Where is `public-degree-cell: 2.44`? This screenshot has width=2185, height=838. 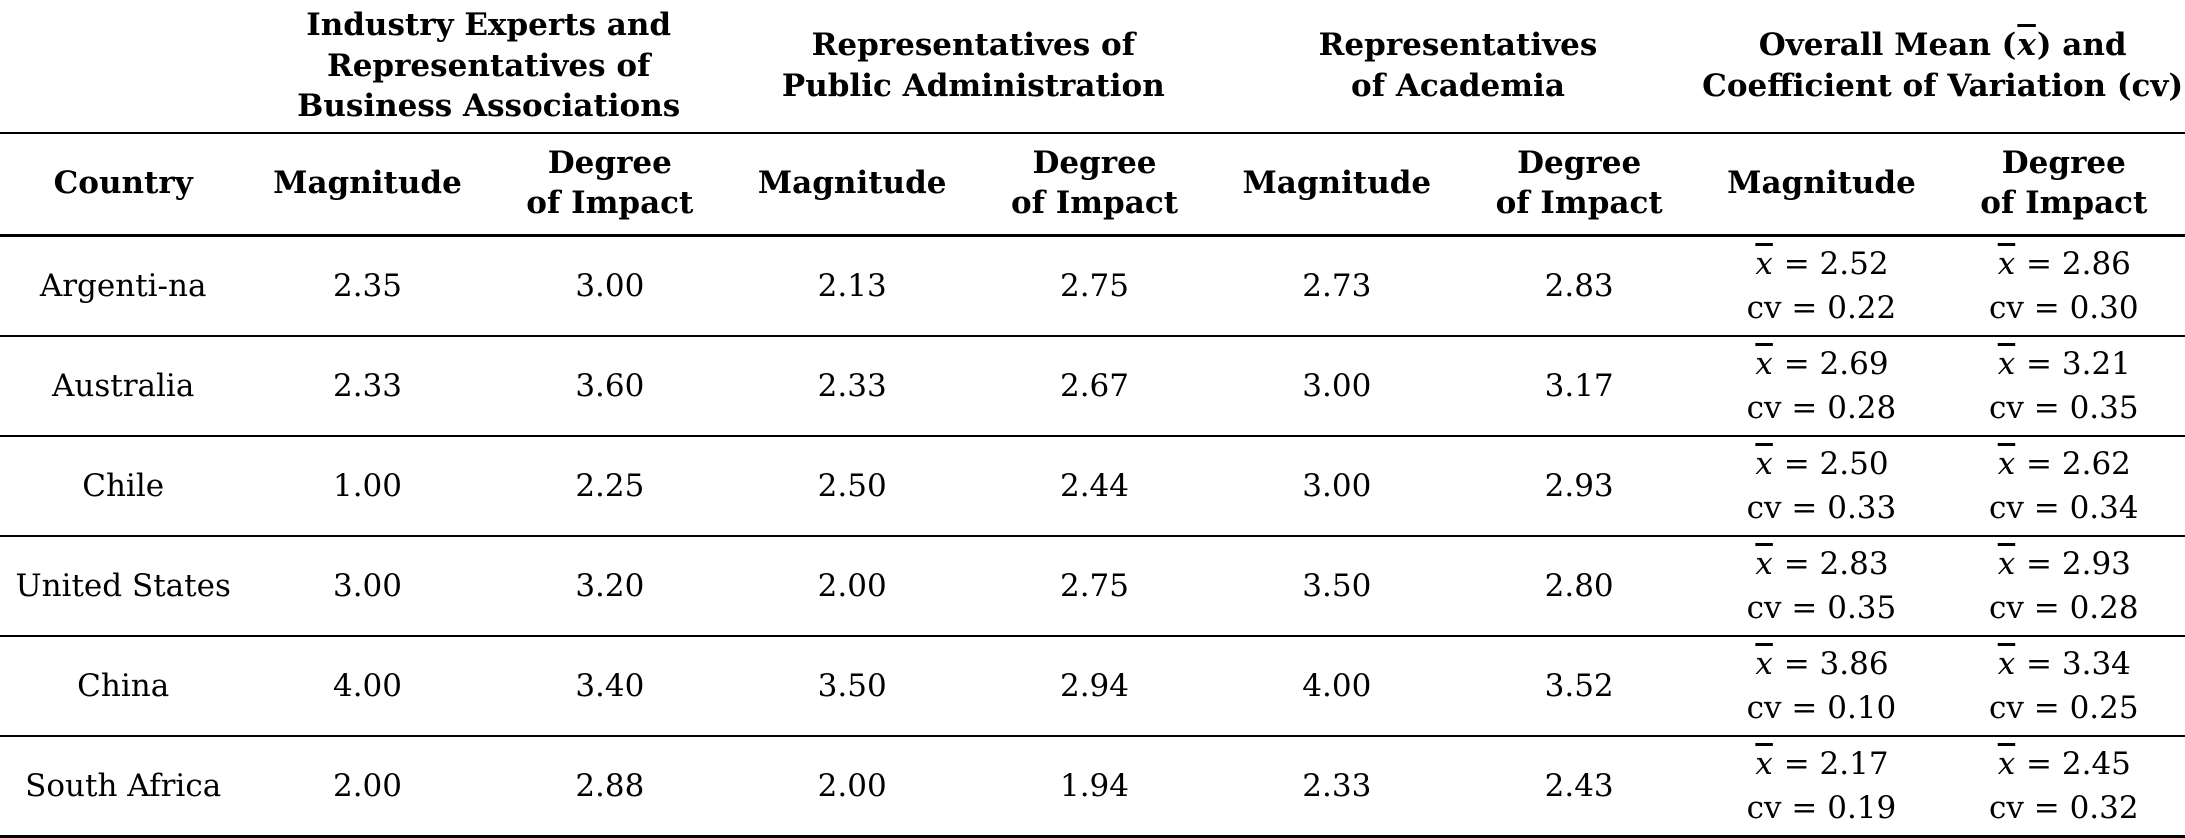
public-degree-cell: 2.44 is located at coordinates (1094, 486).